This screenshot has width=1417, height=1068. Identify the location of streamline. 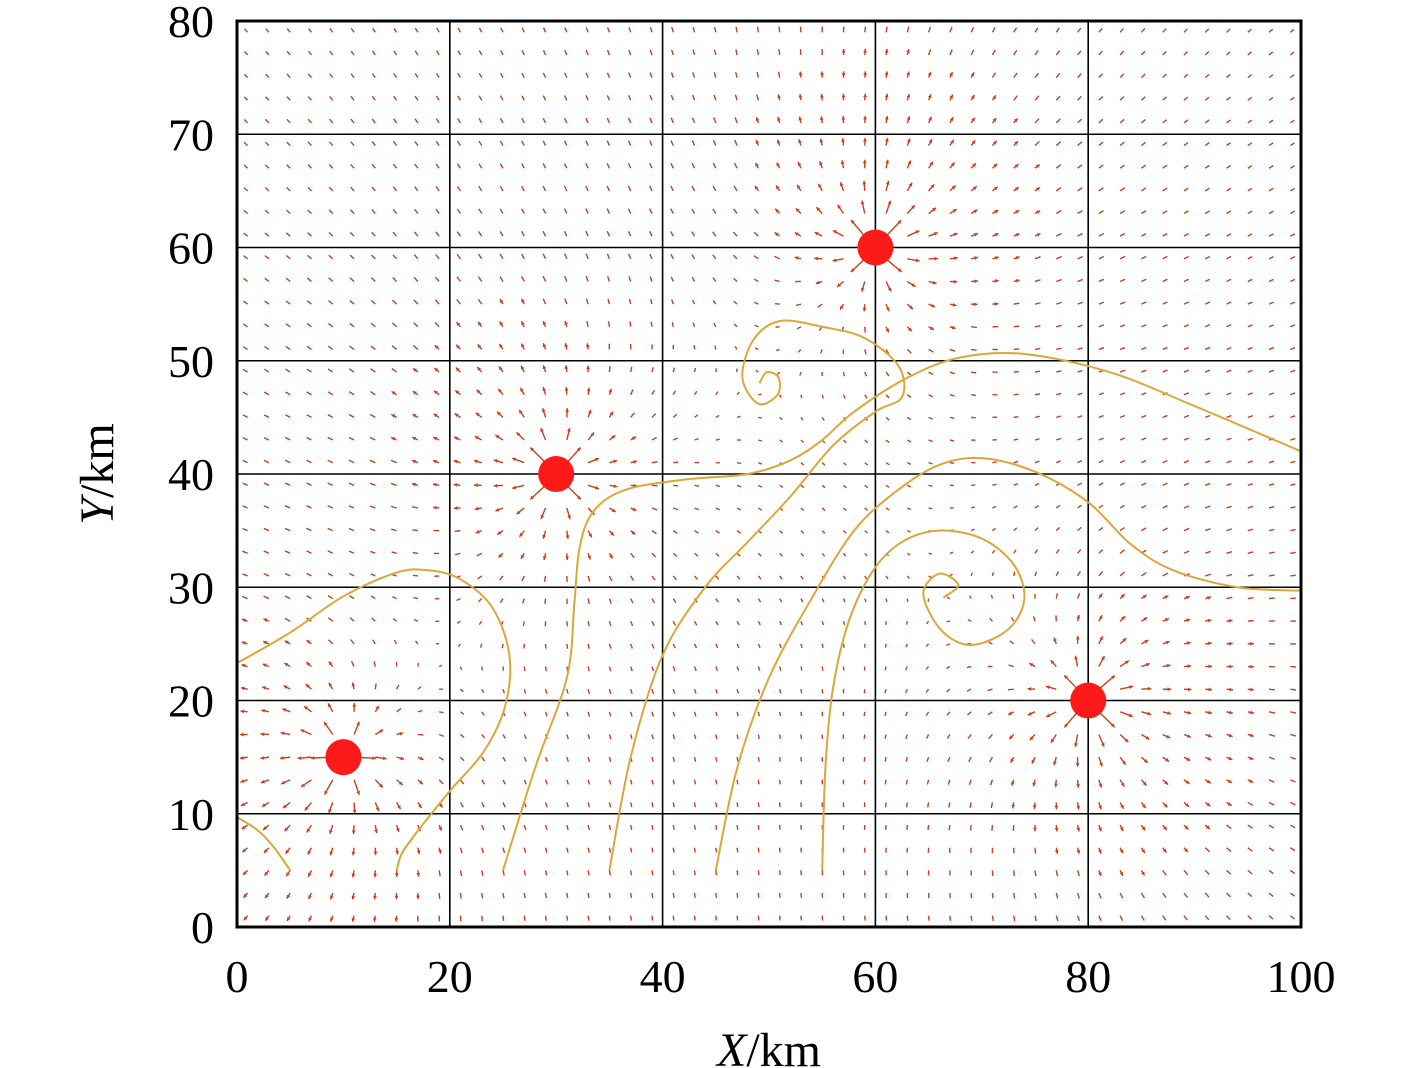
(757, 595).